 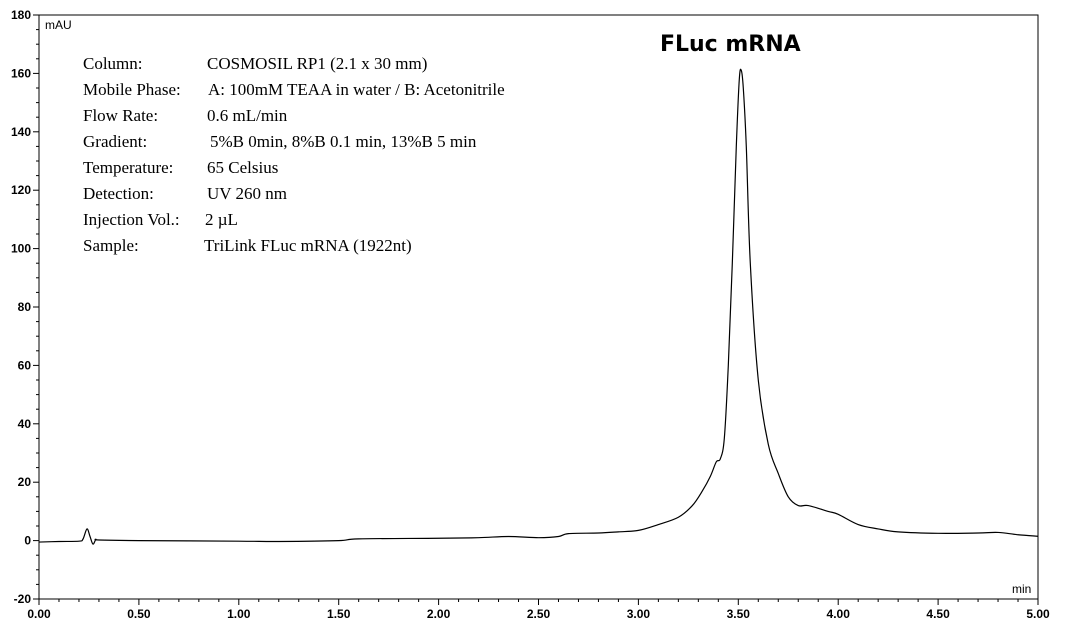 I want to click on info-label-injection-vol: Injection Vol.:, so click(x=131, y=219).